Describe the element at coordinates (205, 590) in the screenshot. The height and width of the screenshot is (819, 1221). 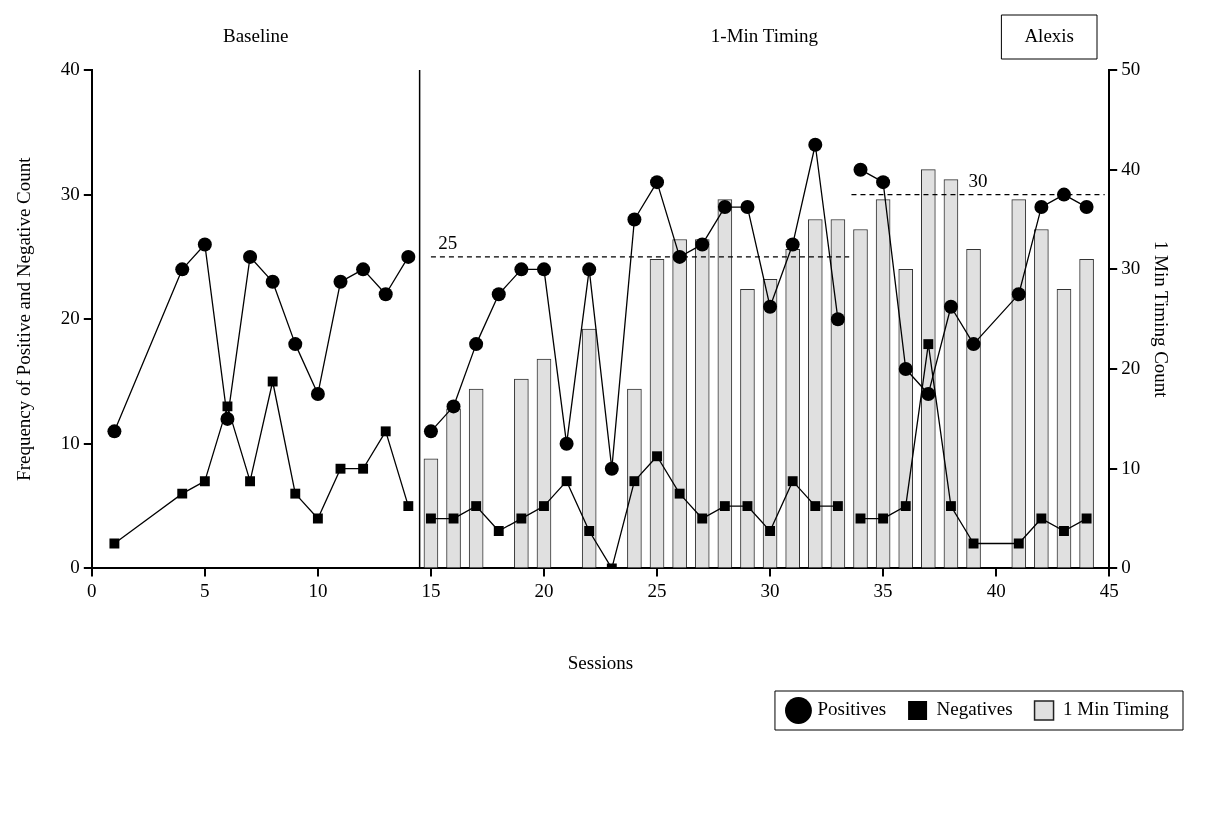
I see `x-tick-label: 5` at that location.